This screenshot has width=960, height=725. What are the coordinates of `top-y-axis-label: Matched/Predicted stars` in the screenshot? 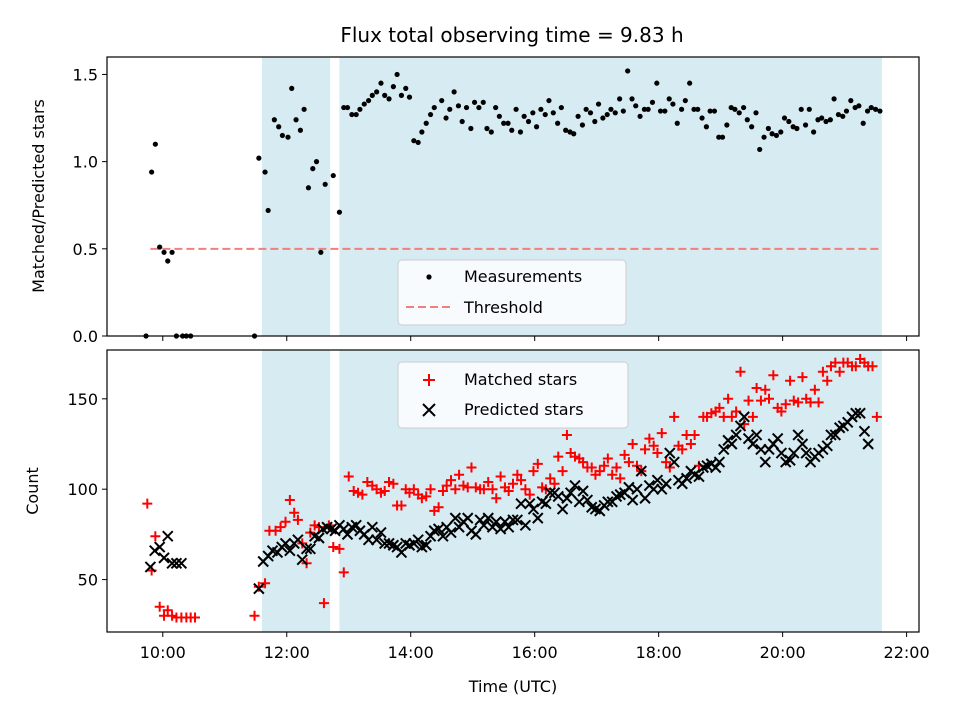 It's located at (38, 196).